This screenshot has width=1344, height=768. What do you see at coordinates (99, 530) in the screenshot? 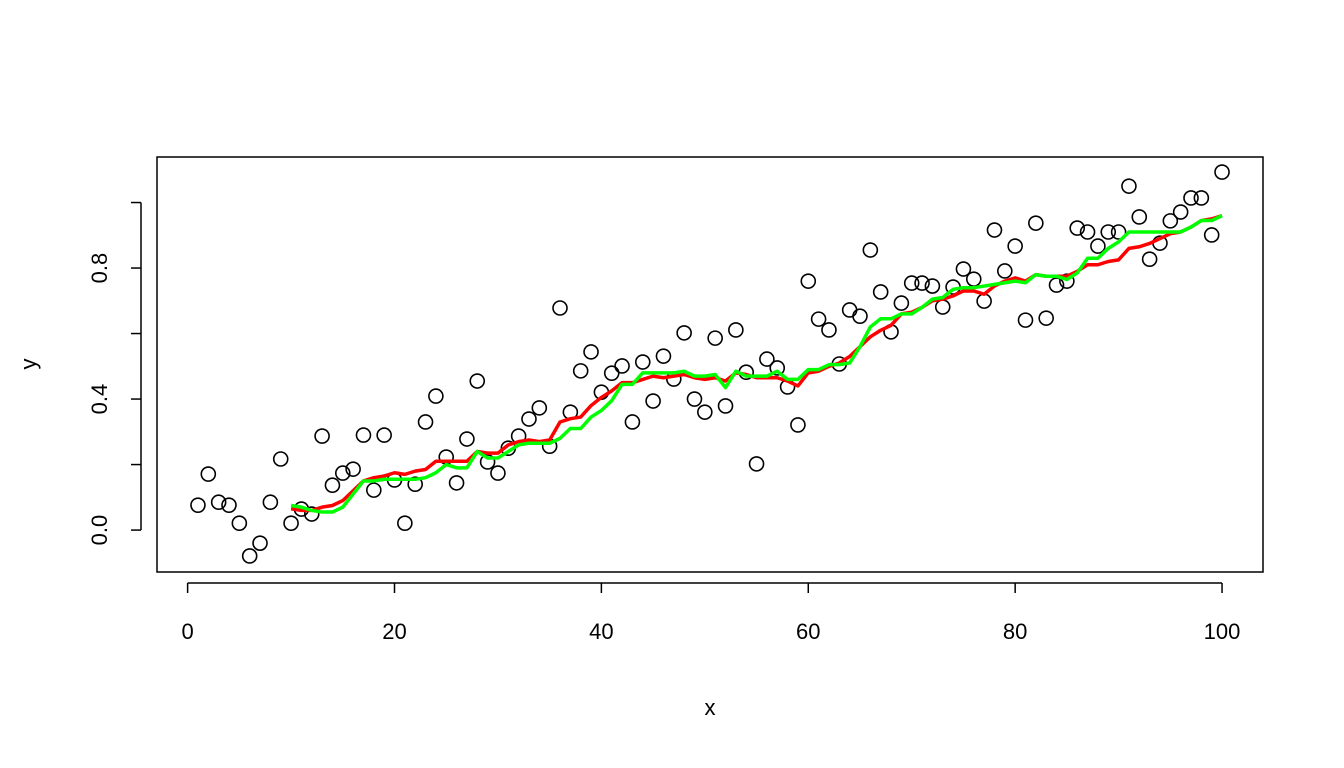
I see `y-tick-label: 0.0` at bounding box center [99, 530].